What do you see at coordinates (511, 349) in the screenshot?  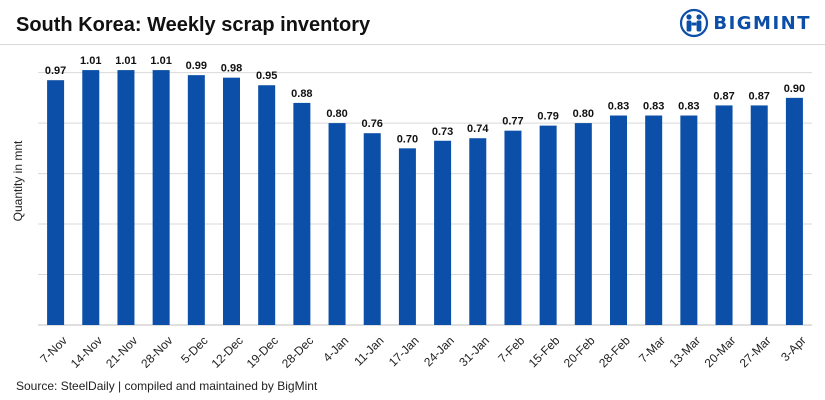 I see `x-tick-label: 7-Feb` at bounding box center [511, 349].